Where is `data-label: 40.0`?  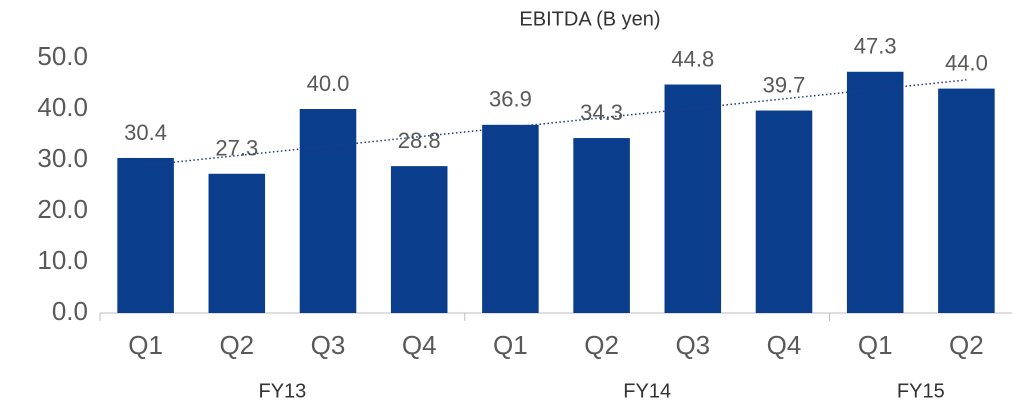 data-label: 40.0 is located at coordinates (328, 83).